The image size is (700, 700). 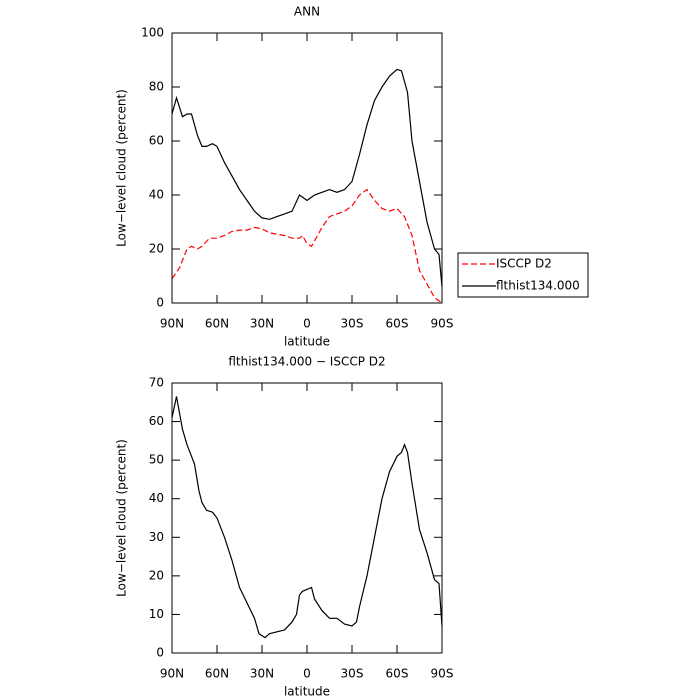 I want to click on chart-title: ANN, so click(x=307, y=12).